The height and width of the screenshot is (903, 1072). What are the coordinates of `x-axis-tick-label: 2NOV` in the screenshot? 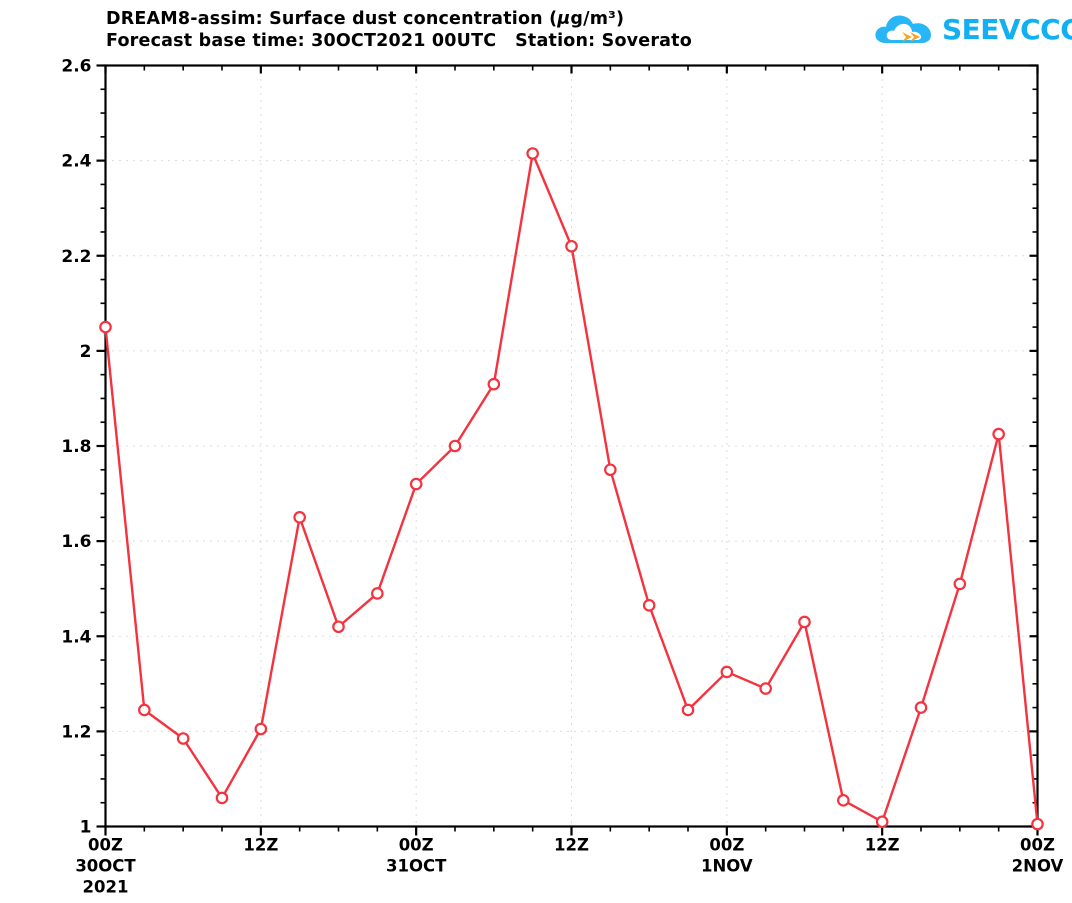 It's located at (1038, 866).